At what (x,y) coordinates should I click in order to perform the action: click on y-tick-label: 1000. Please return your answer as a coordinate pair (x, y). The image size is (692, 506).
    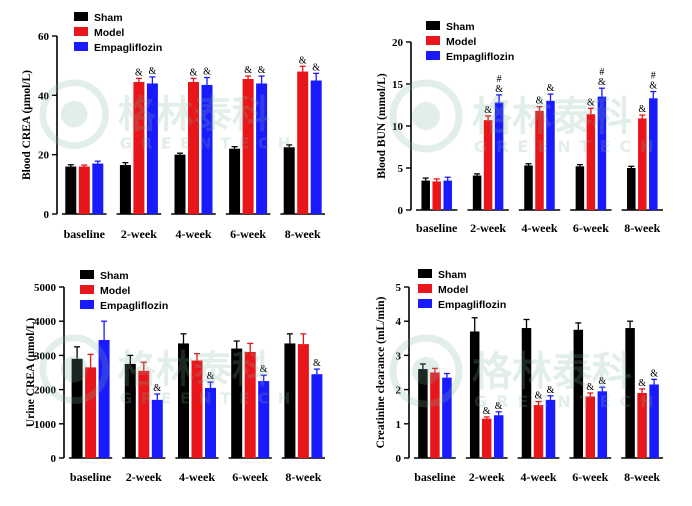
    Looking at the image, I should click on (45, 425).